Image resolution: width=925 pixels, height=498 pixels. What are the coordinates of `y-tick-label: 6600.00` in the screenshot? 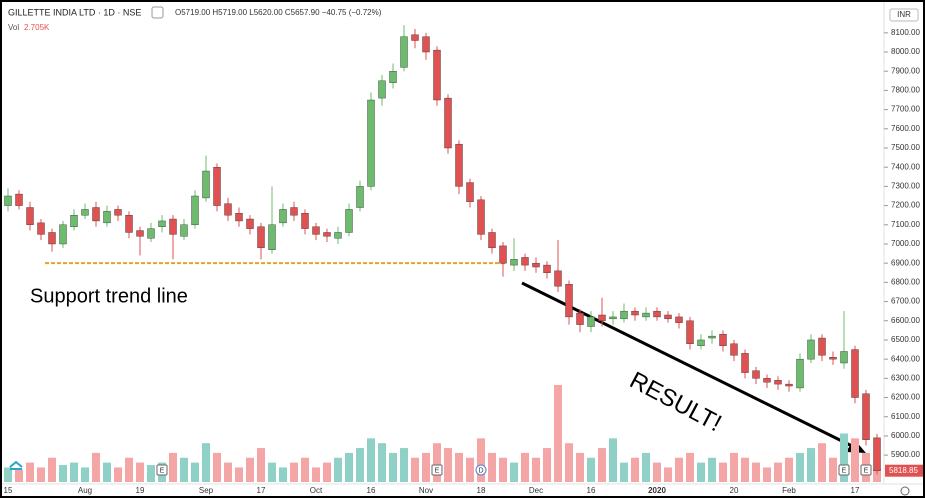 It's located at (905, 320).